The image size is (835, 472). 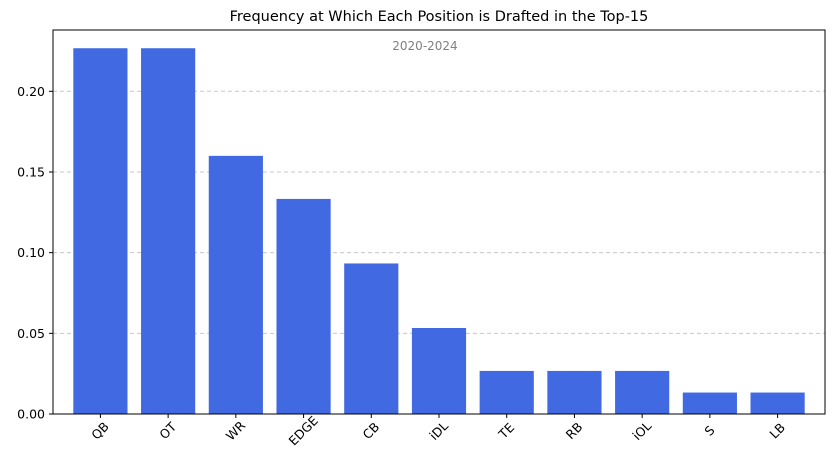 I want to click on bar-s, so click(x=709, y=403).